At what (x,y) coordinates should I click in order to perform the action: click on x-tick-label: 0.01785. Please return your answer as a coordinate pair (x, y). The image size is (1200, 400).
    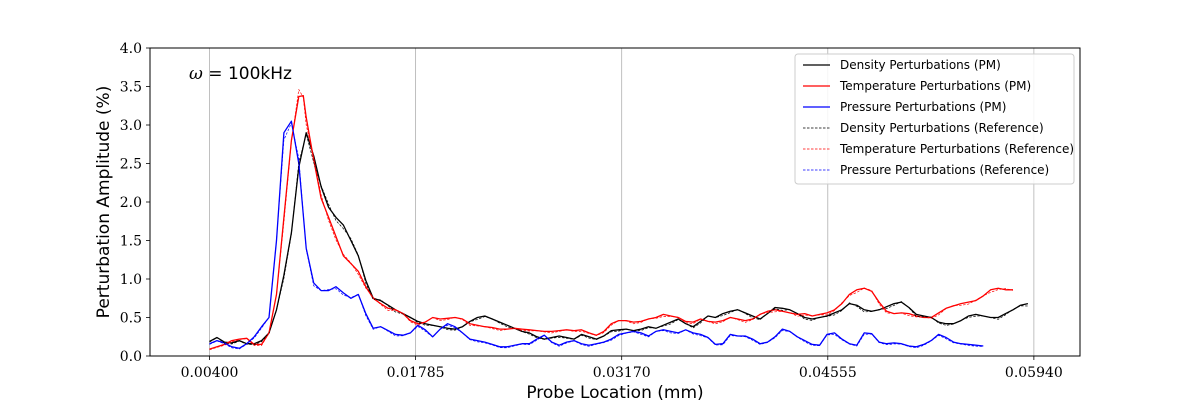
    Looking at the image, I should click on (416, 373).